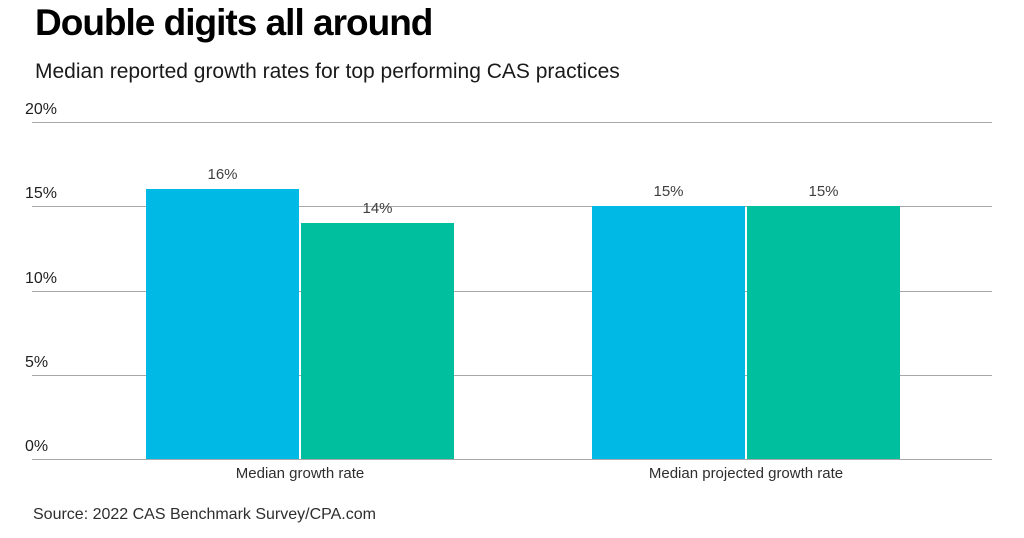  Describe the element at coordinates (37, 362) in the screenshot. I see `y-tick-label: 5%` at that location.